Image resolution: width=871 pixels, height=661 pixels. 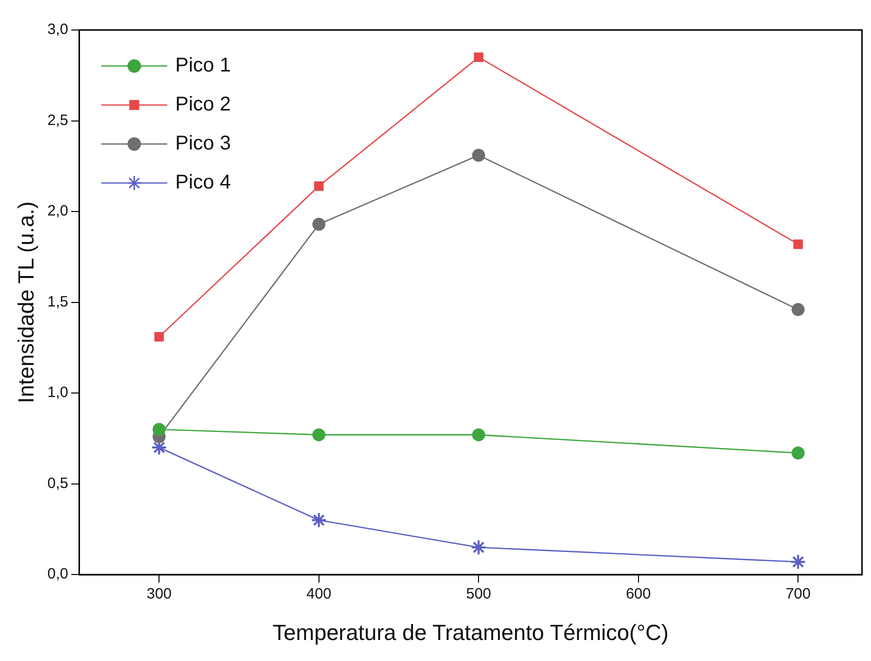 I want to click on legend-label: Pico 3, so click(x=203, y=143).